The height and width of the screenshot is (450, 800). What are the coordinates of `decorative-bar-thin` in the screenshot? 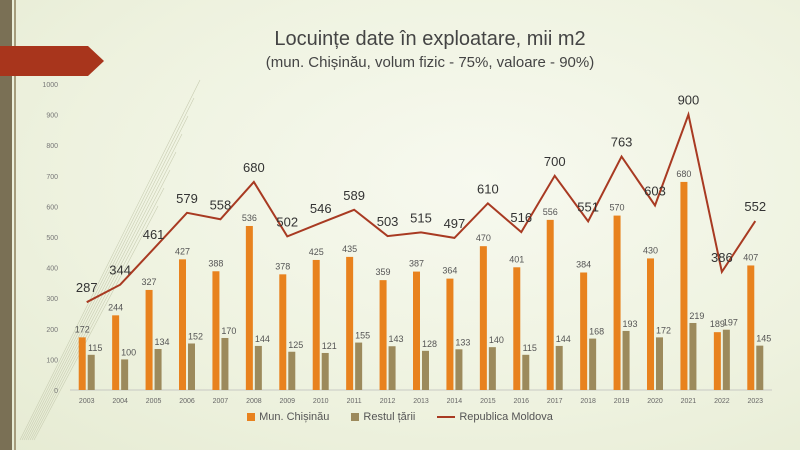 It's located at (15, 225).